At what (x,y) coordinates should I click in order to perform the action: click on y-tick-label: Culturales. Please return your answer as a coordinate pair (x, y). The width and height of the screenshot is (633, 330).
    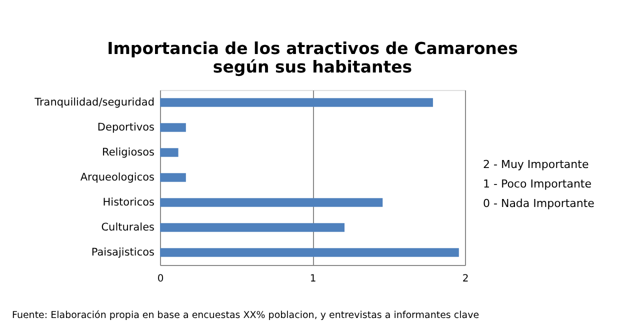
    Looking at the image, I should click on (127, 228).